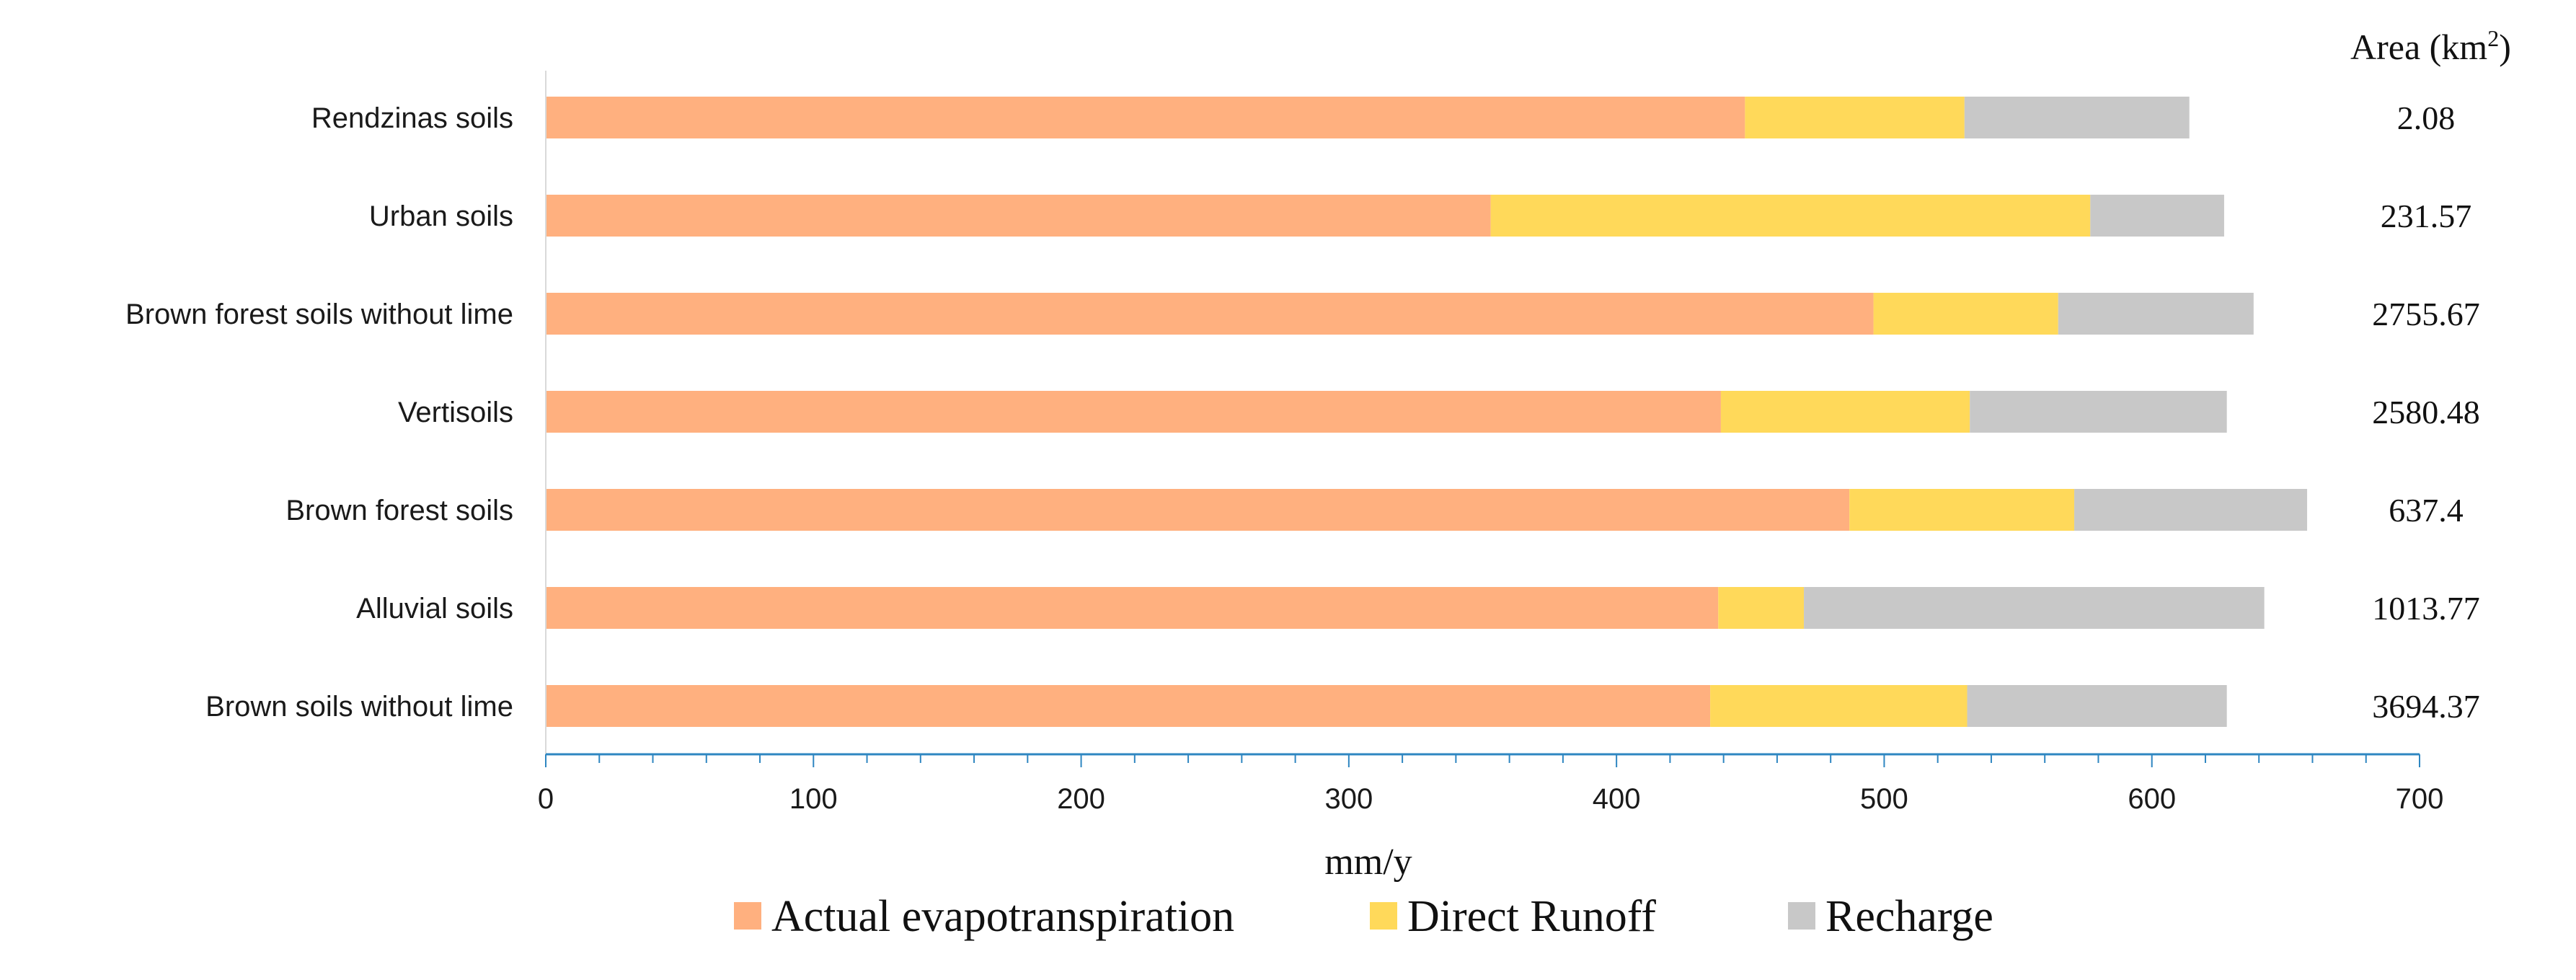 The image size is (2576, 980). I want to click on legend-label-3: Recharge, so click(1909, 917).